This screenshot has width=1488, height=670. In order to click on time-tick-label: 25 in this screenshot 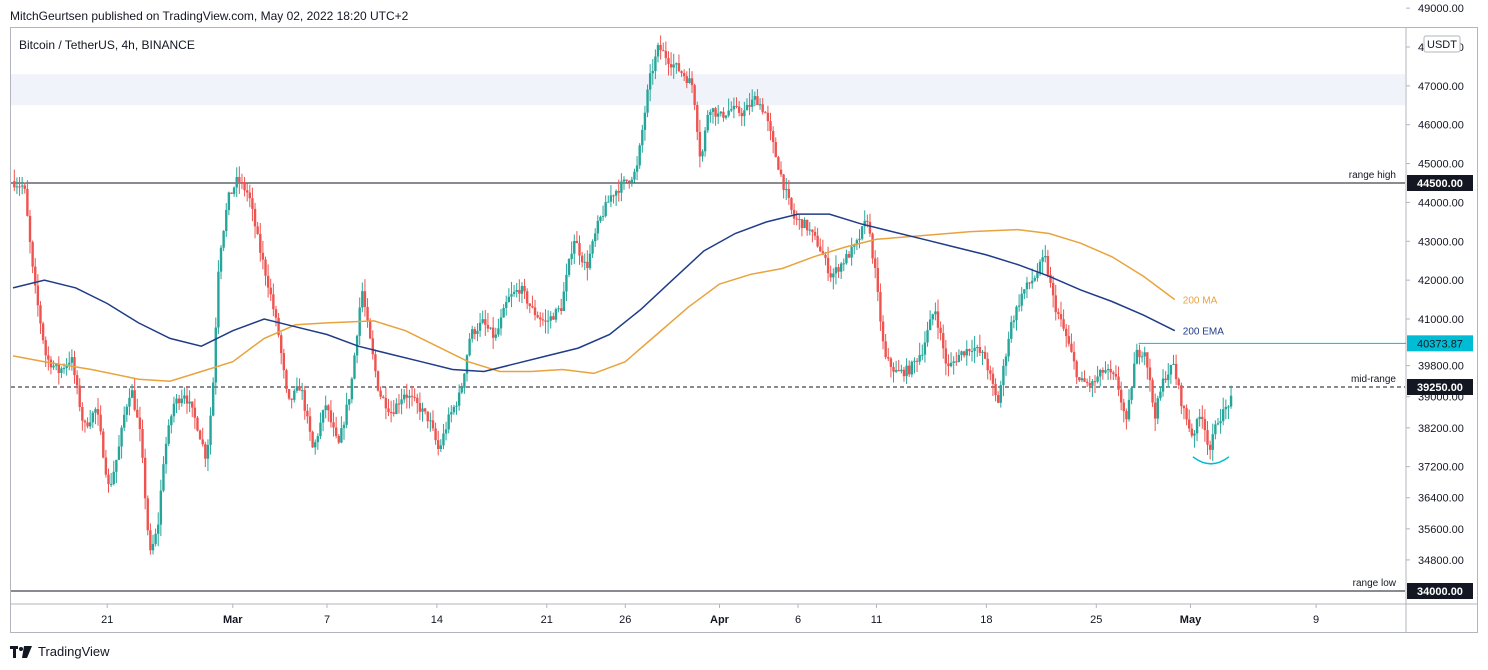, I will do `click(1096, 620)`.